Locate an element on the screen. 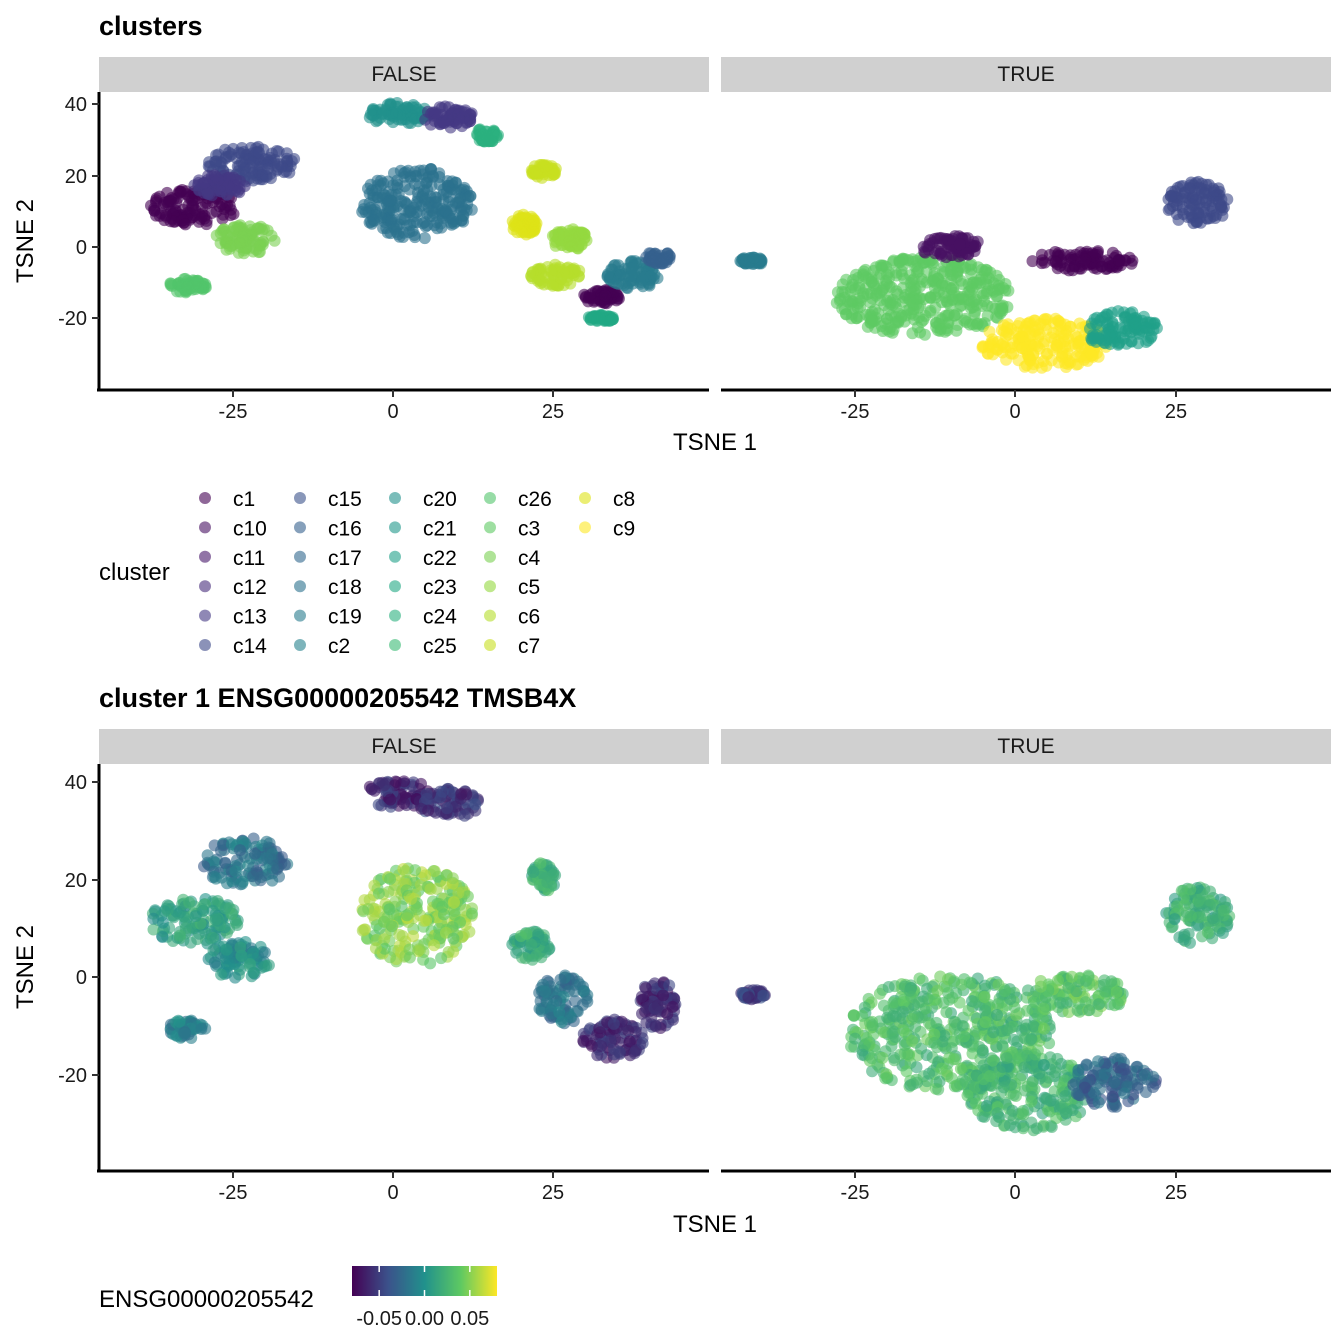 This screenshot has width=1344, height=1344. x-tick-label: 25 is located at coordinates (1176, 1193).